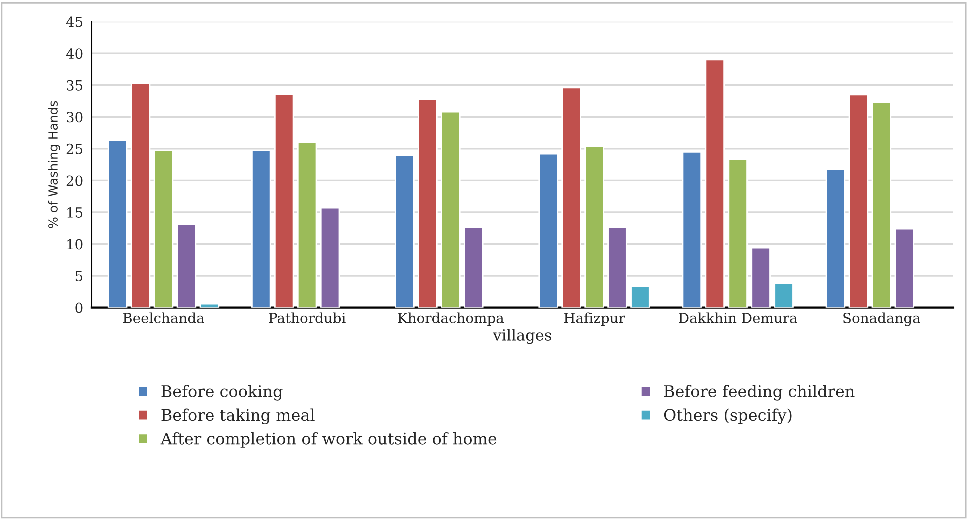 The width and height of the screenshot is (968, 520). I want to click on y-tick-label: 5, so click(79, 276).